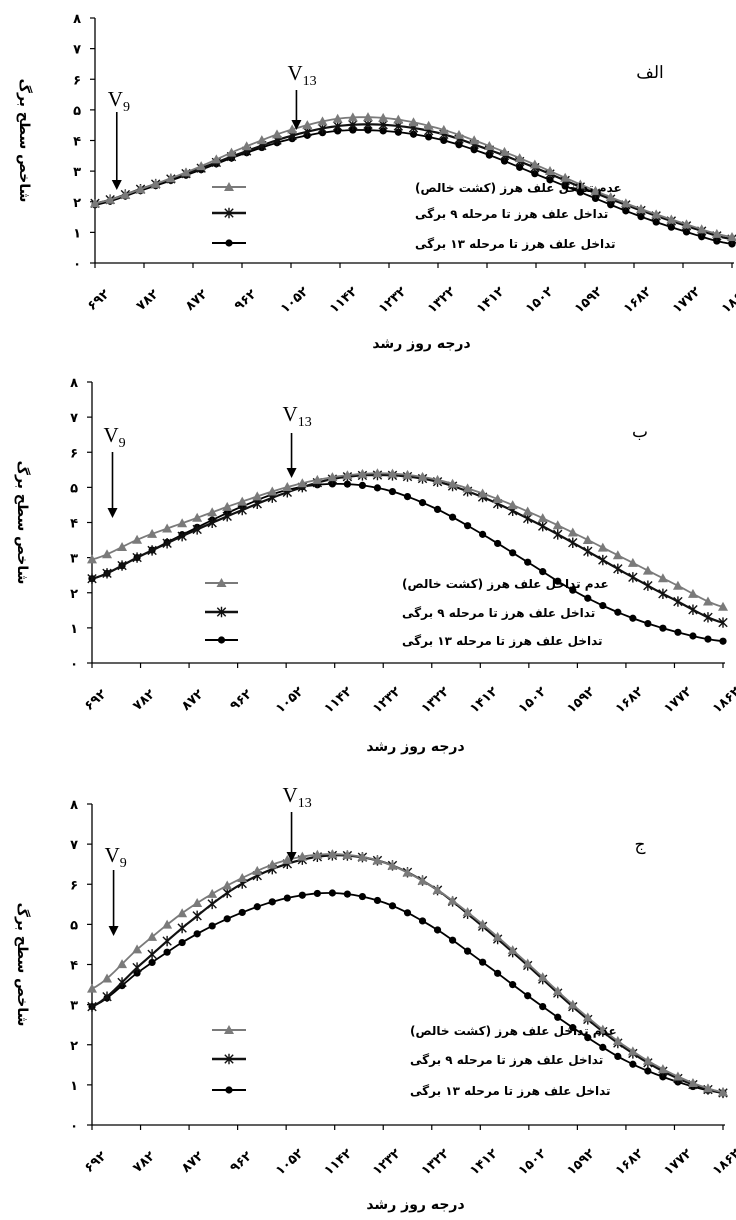 The image size is (736, 1220). I want to click on y-tick-label: ۱, so click(77, 233).